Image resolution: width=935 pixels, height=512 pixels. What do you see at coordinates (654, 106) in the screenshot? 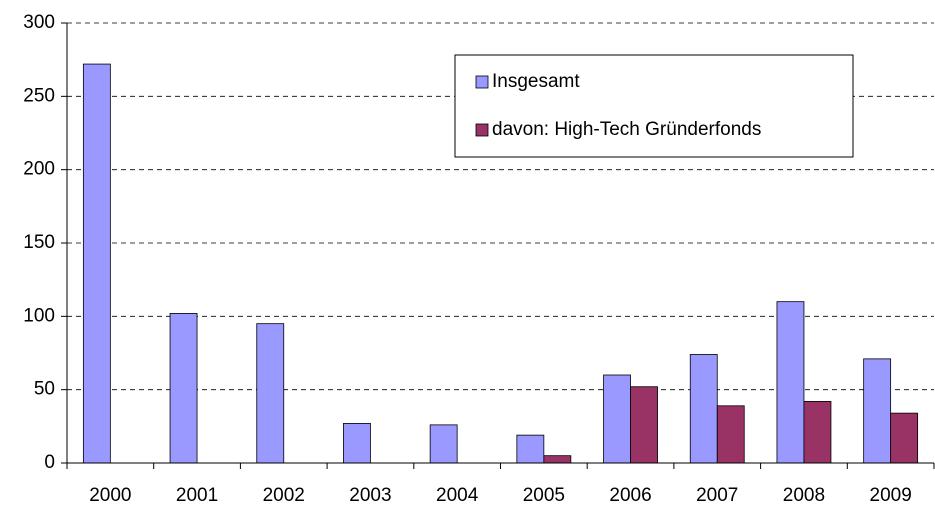
I see `legend-box` at bounding box center [654, 106].